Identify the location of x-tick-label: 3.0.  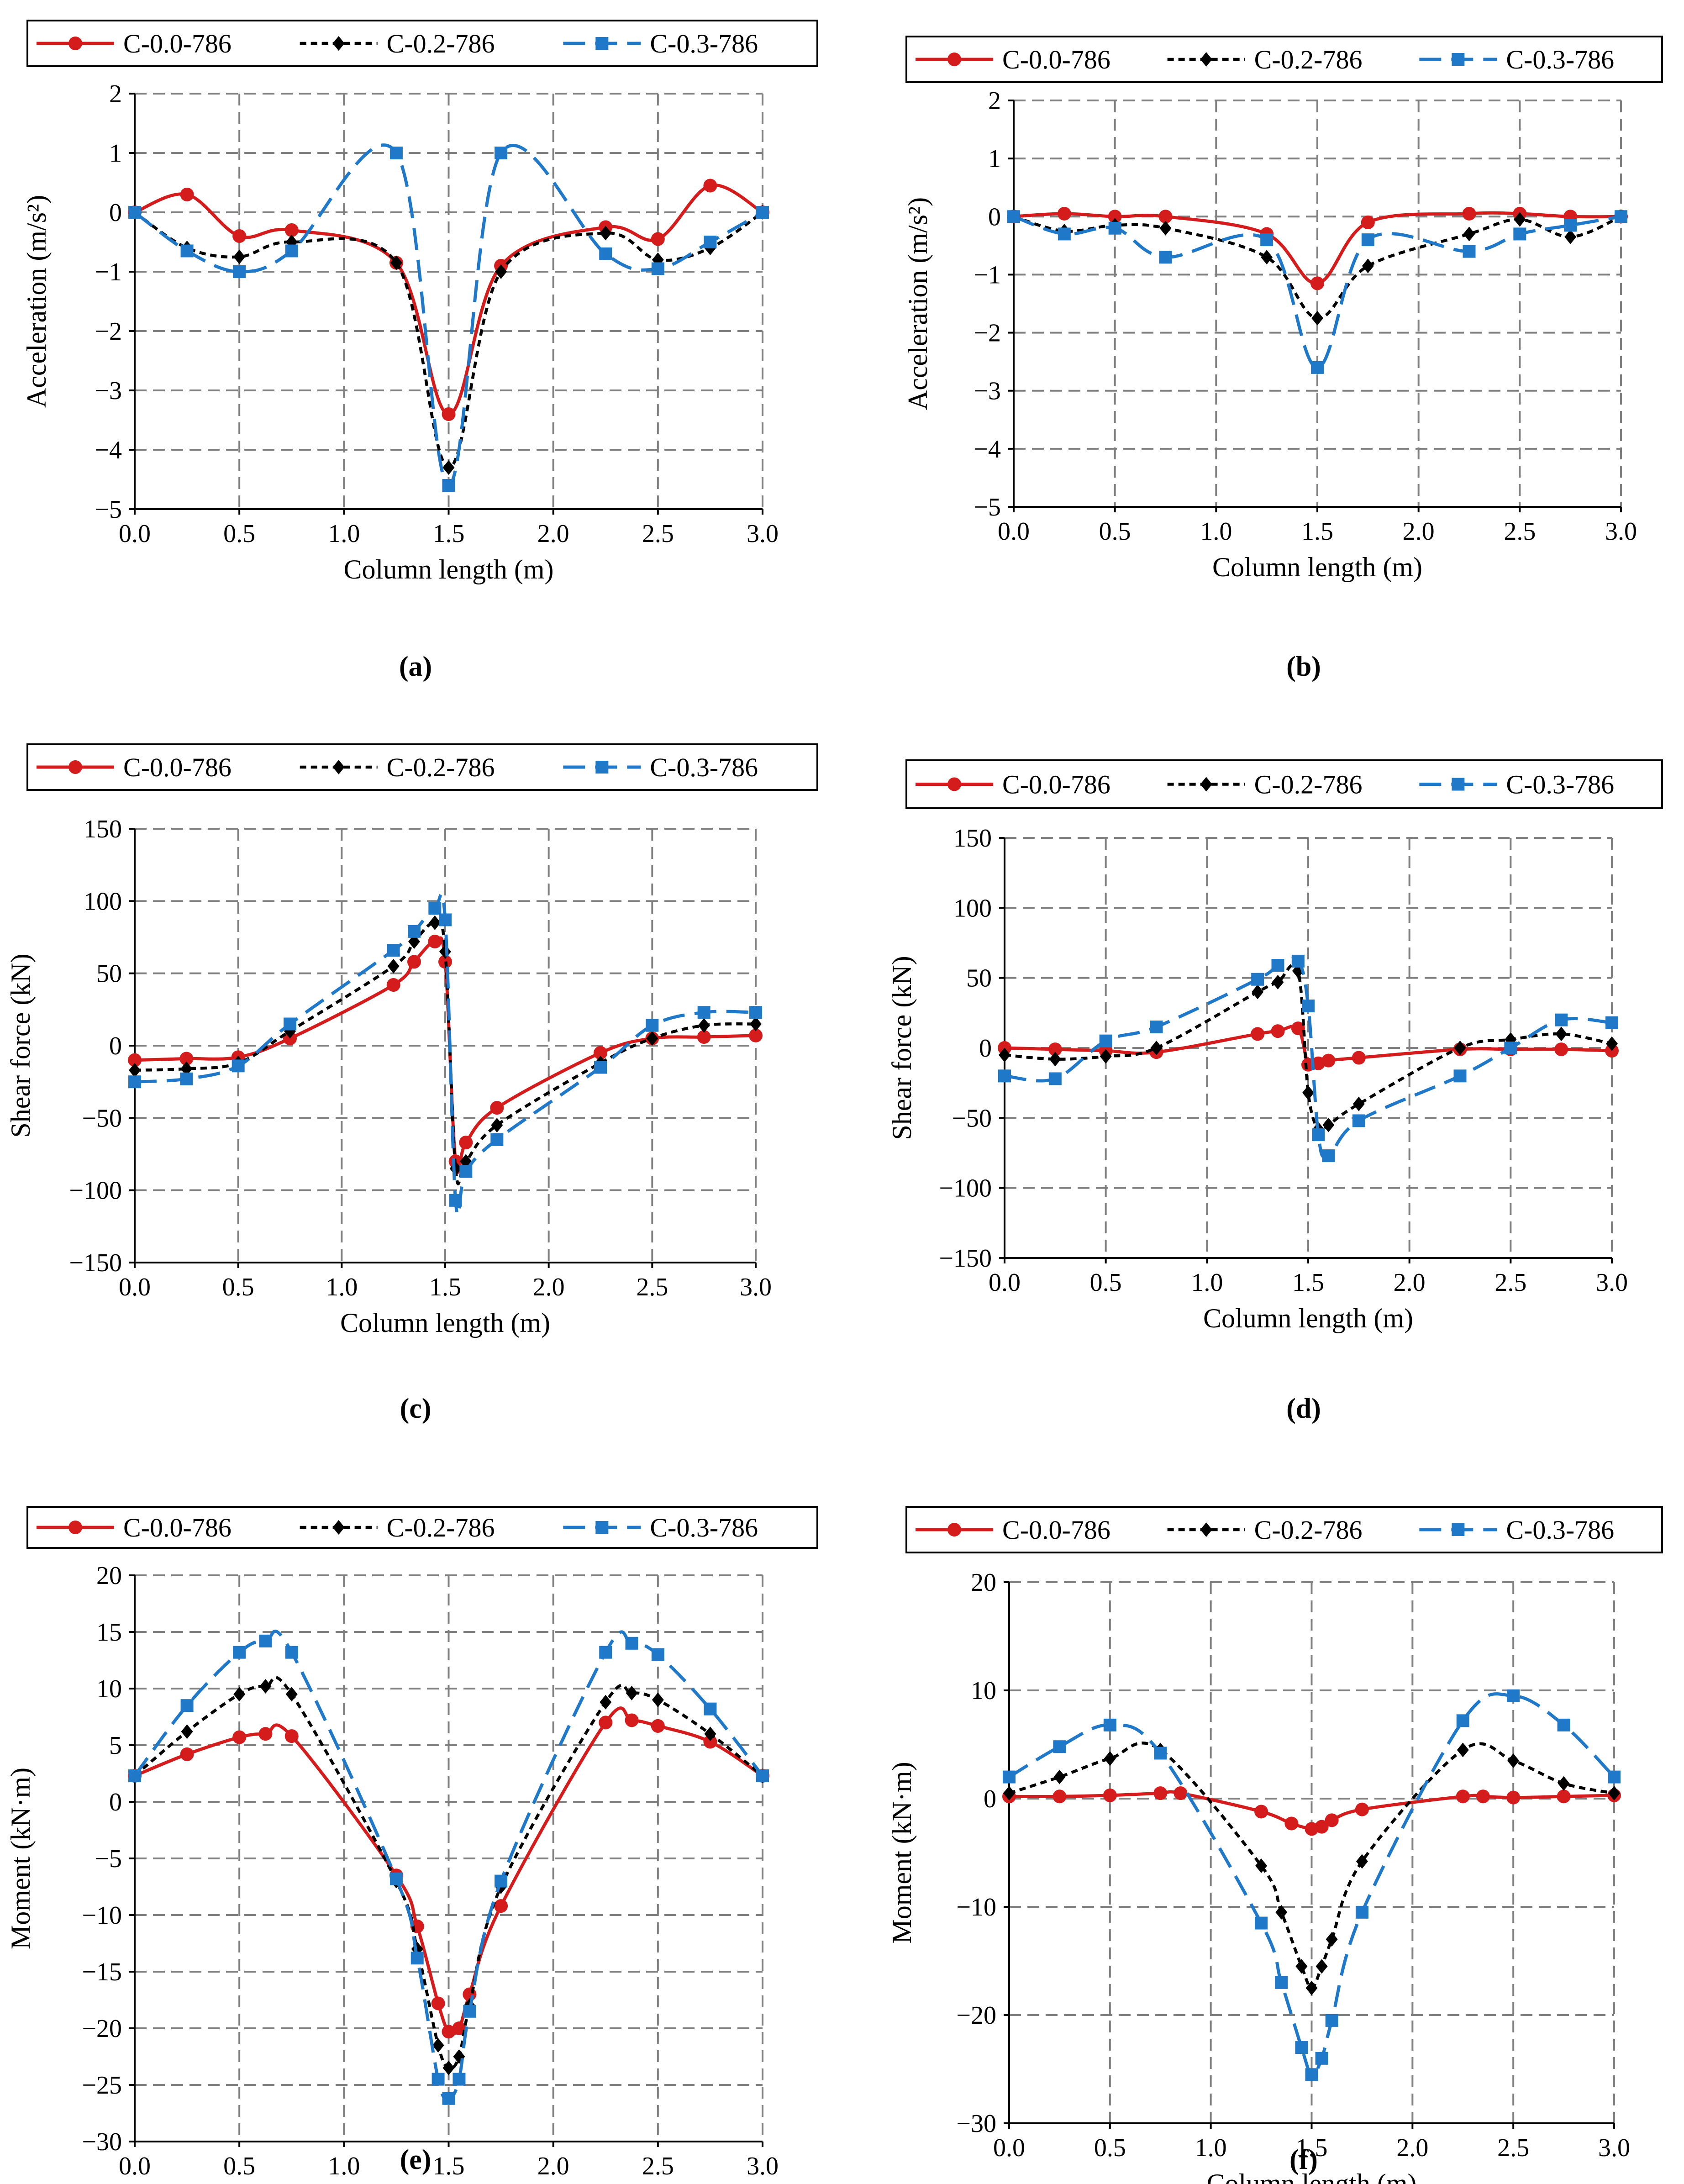
(763, 2166).